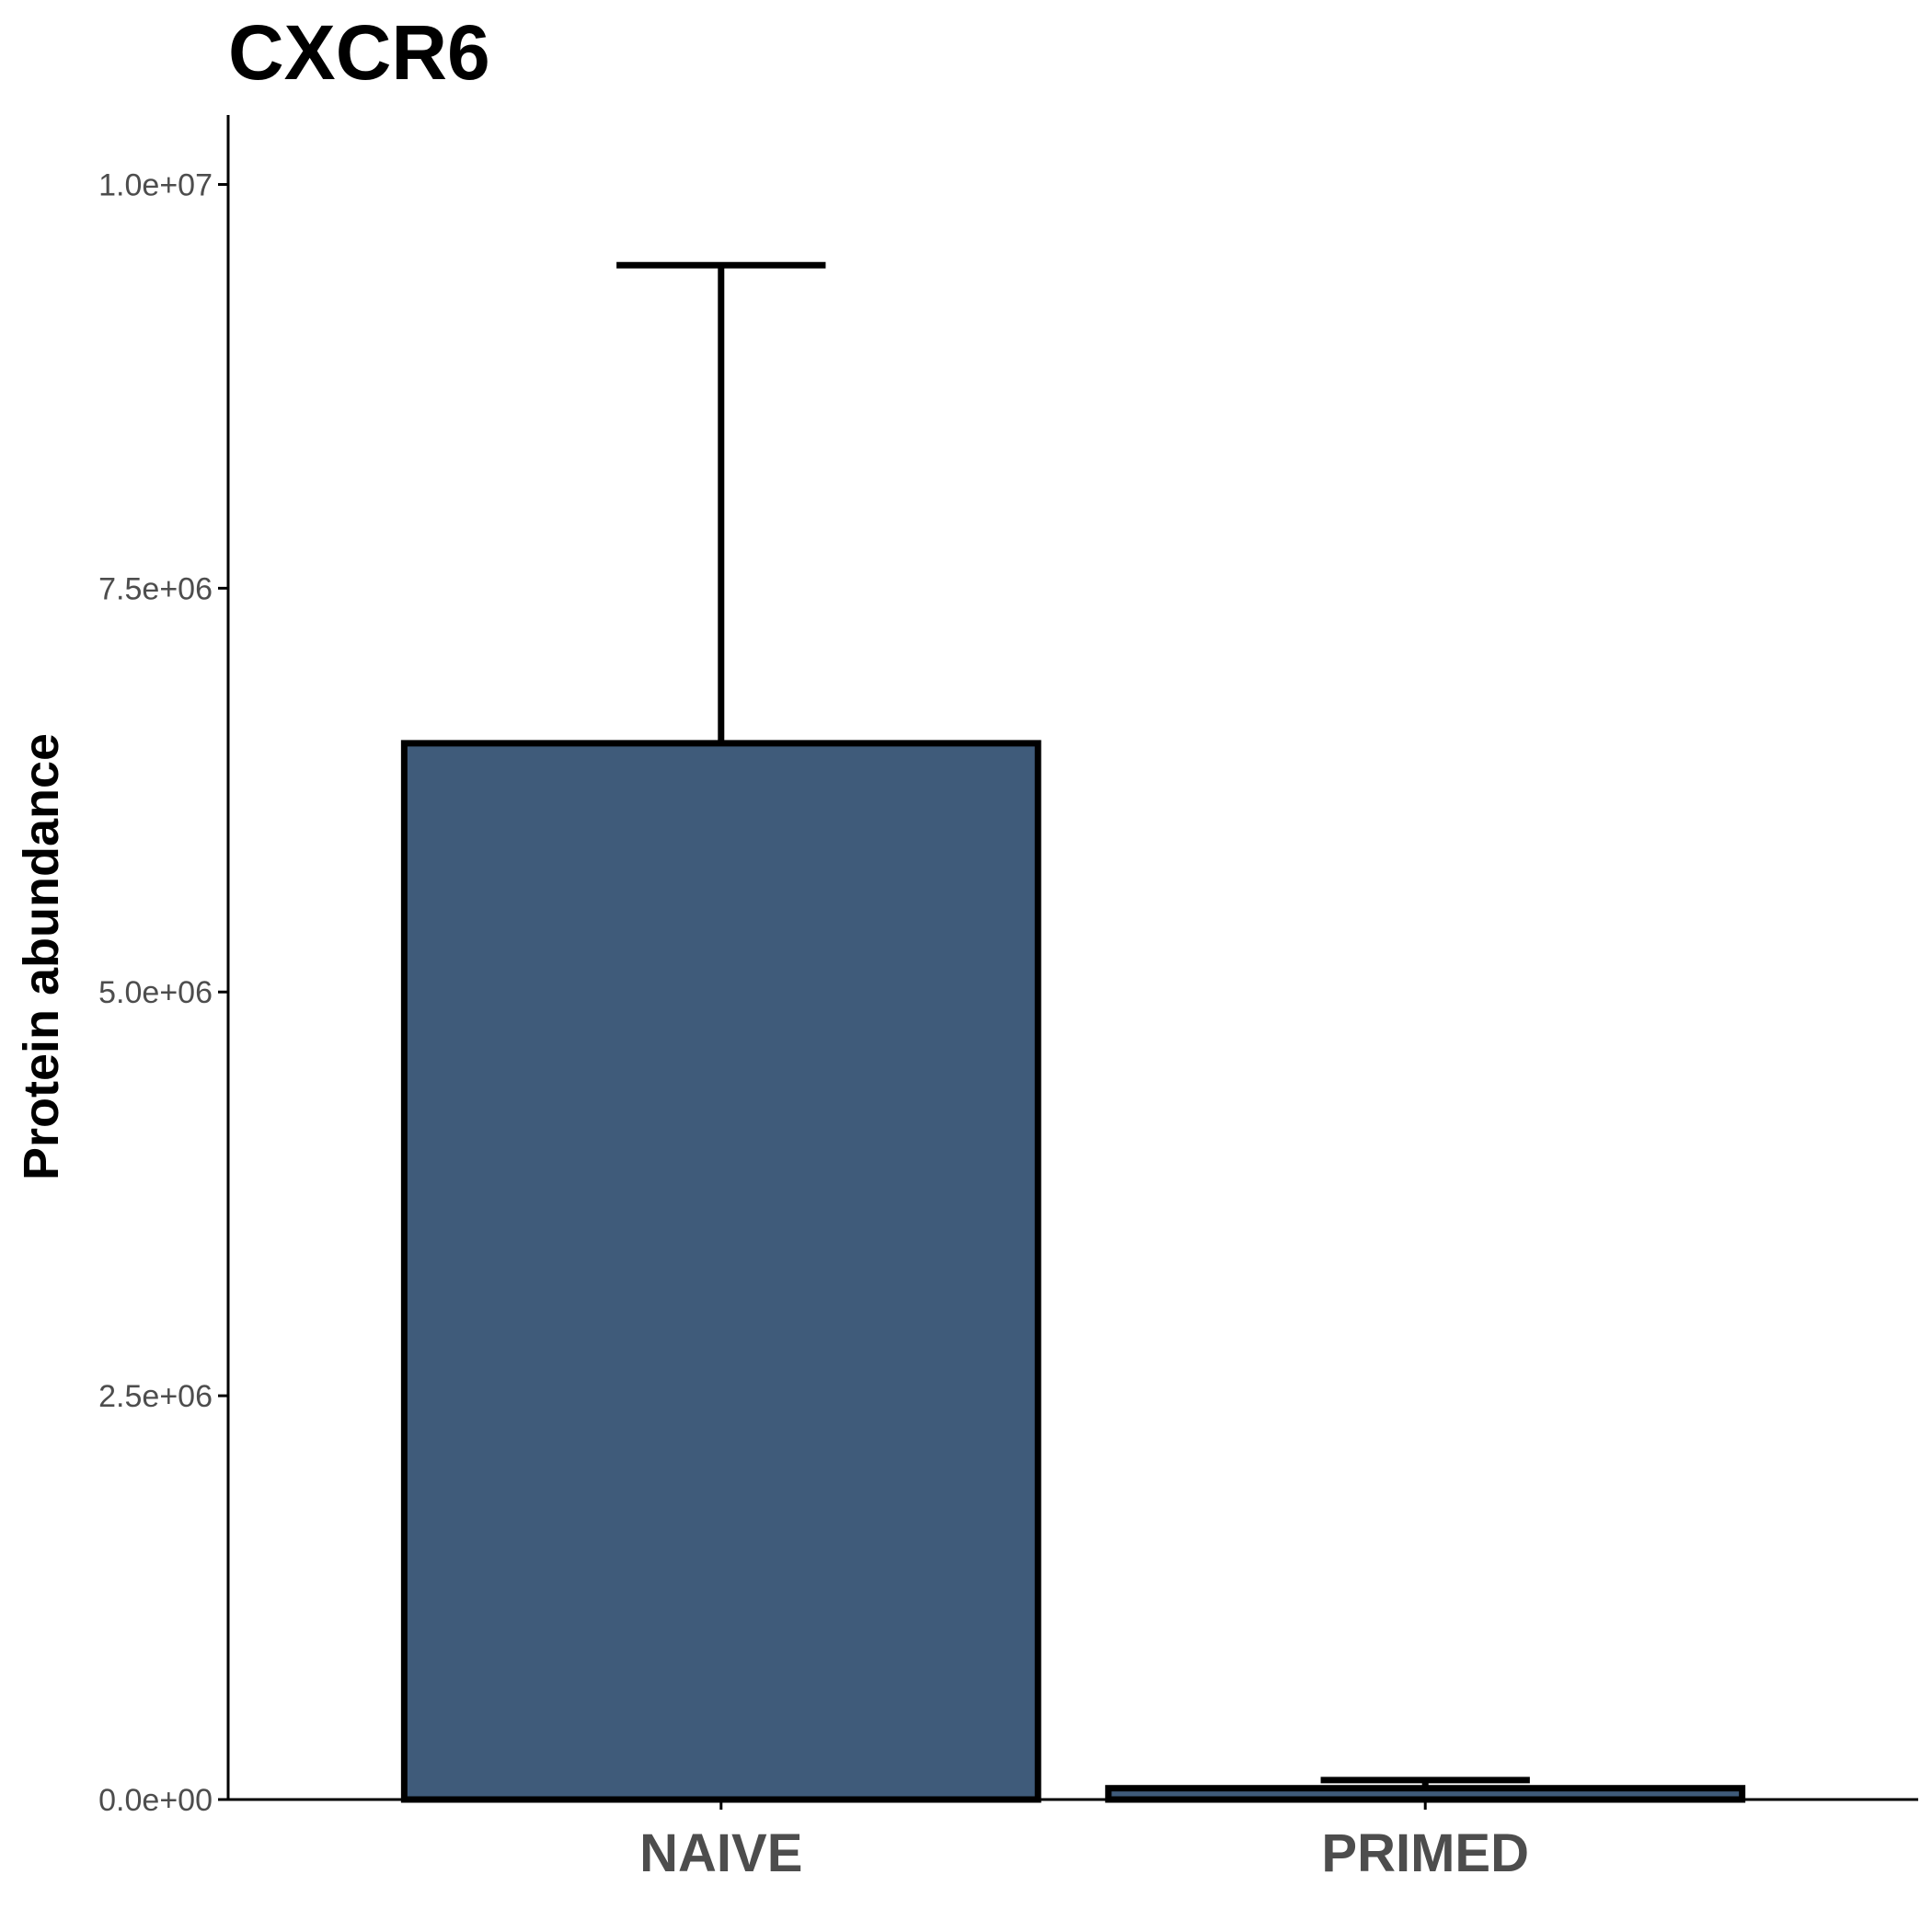 The height and width of the screenshot is (1932, 1932). I want to click on y-tick-label: 7.5e+06, so click(155, 588).